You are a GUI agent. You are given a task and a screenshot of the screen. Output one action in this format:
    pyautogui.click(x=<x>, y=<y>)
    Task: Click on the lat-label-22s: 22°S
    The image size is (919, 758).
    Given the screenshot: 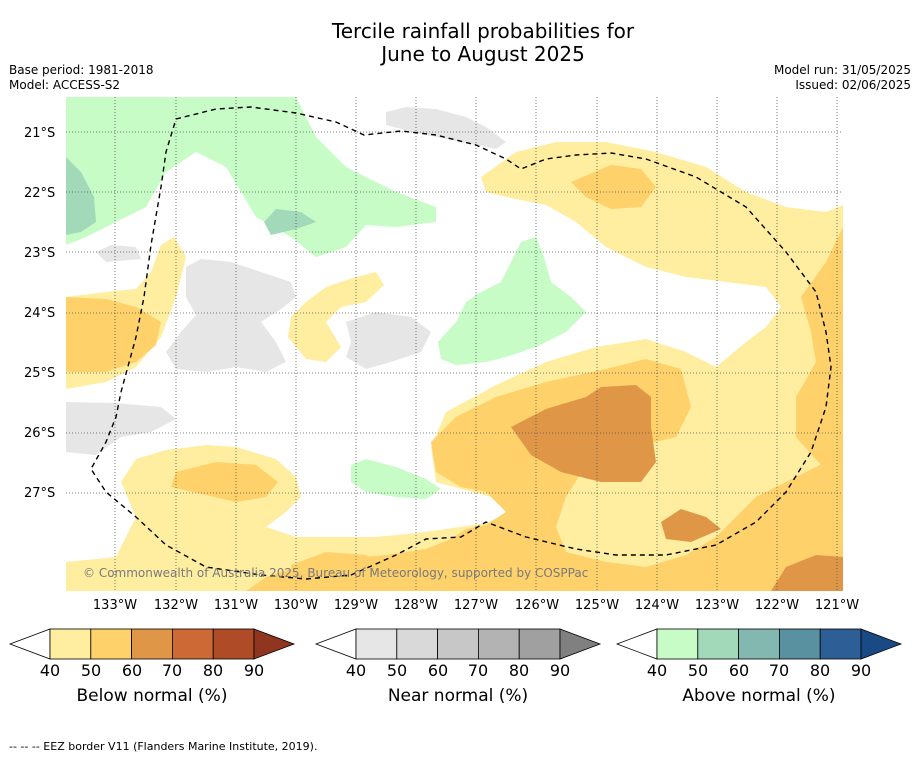 What is the action you would take?
    pyautogui.click(x=40, y=193)
    